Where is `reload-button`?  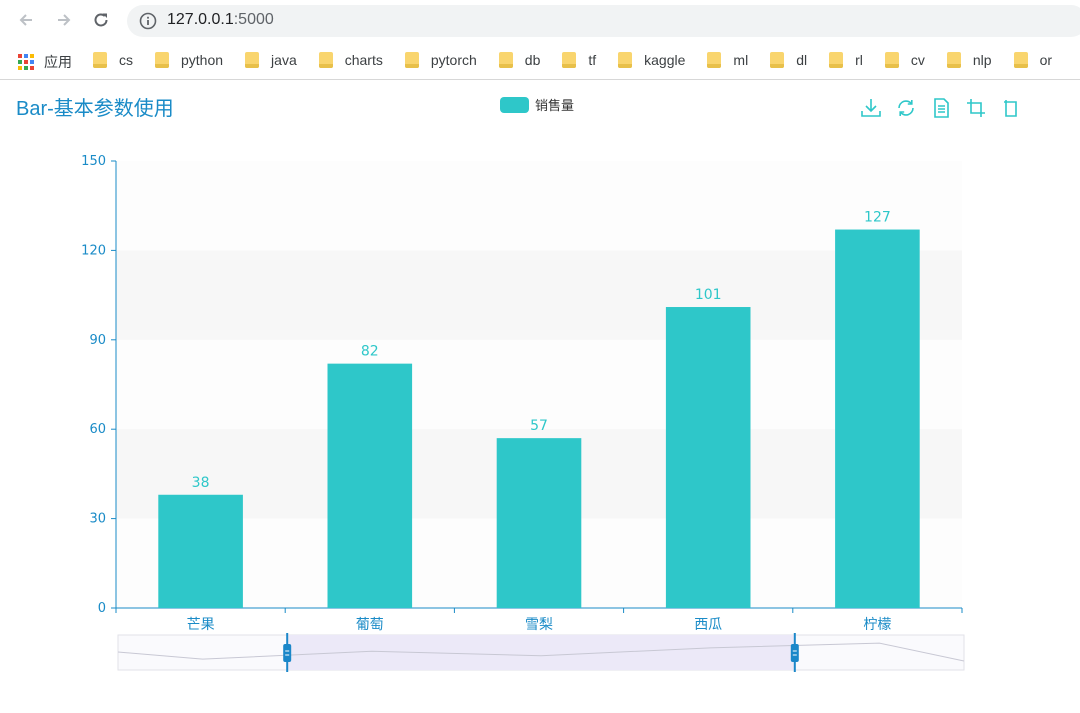 reload-button is located at coordinates (101, 20).